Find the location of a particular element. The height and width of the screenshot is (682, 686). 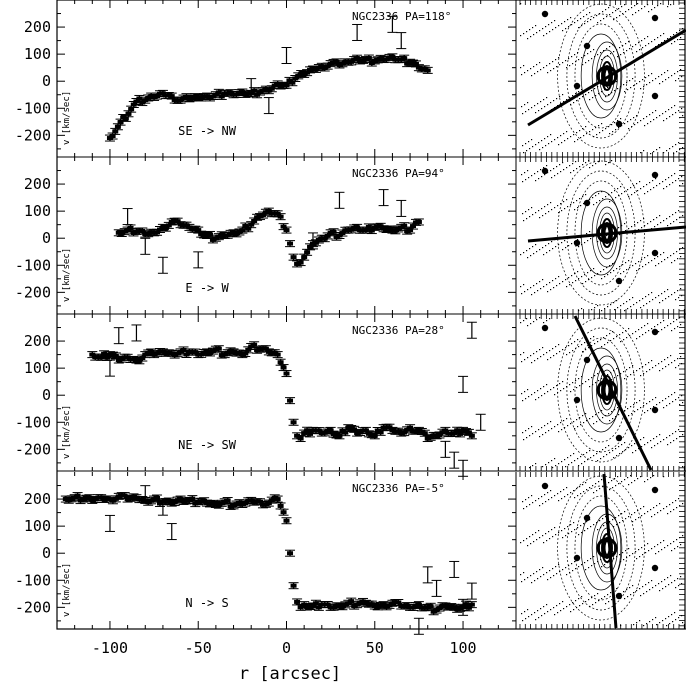

x-tick-label: 50 is located at coordinates (375, 648).